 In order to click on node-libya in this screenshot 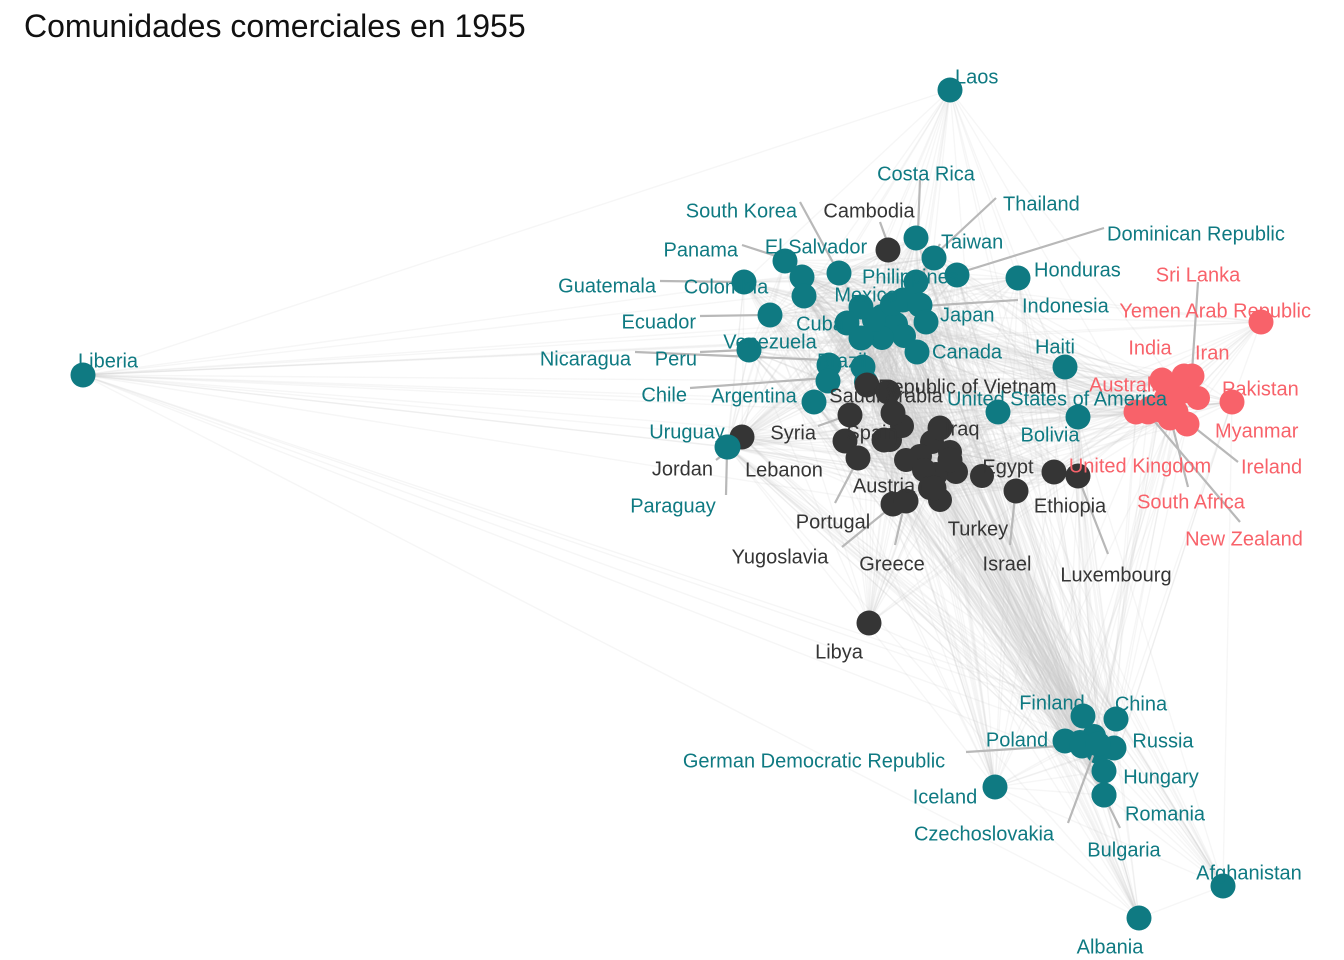, I will do `click(869, 623)`.